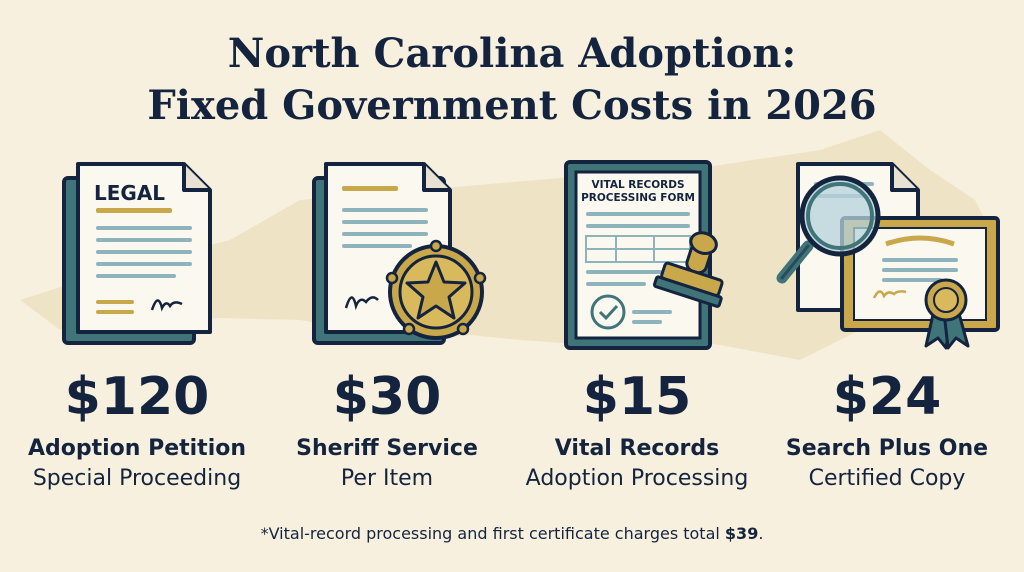 This screenshot has width=1024, height=572. I want to click on sheriff-star-badge, so click(436, 289).